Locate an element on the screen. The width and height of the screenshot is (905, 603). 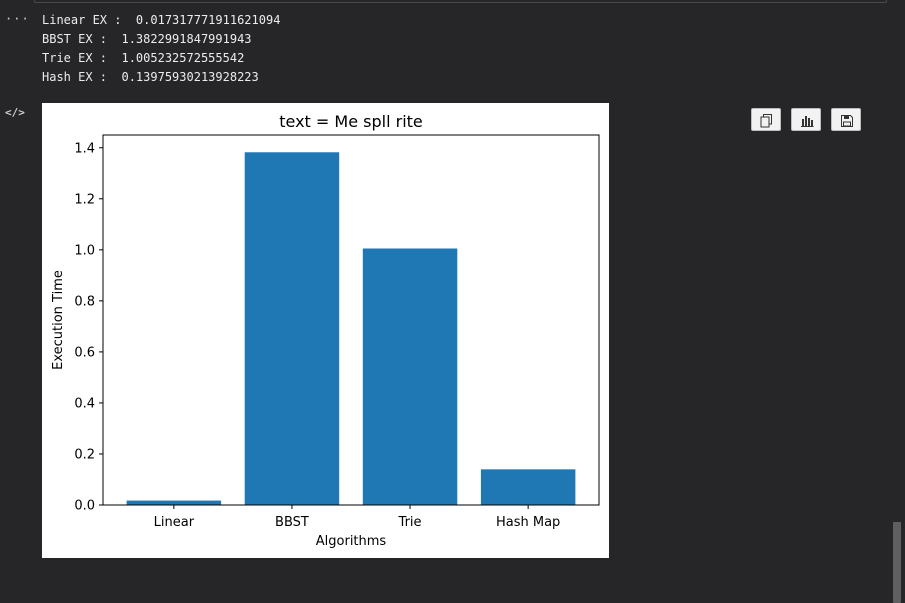
chart-view-button is located at coordinates (806, 119).